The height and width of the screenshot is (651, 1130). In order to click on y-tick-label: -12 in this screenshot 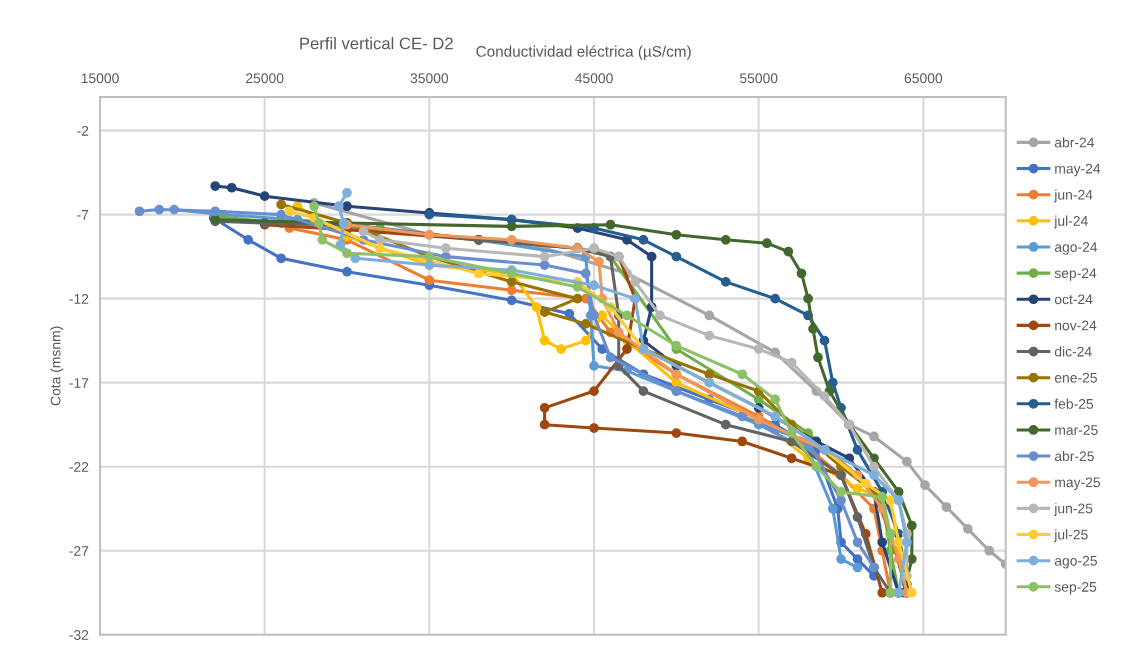, I will do `click(79, 298)`.